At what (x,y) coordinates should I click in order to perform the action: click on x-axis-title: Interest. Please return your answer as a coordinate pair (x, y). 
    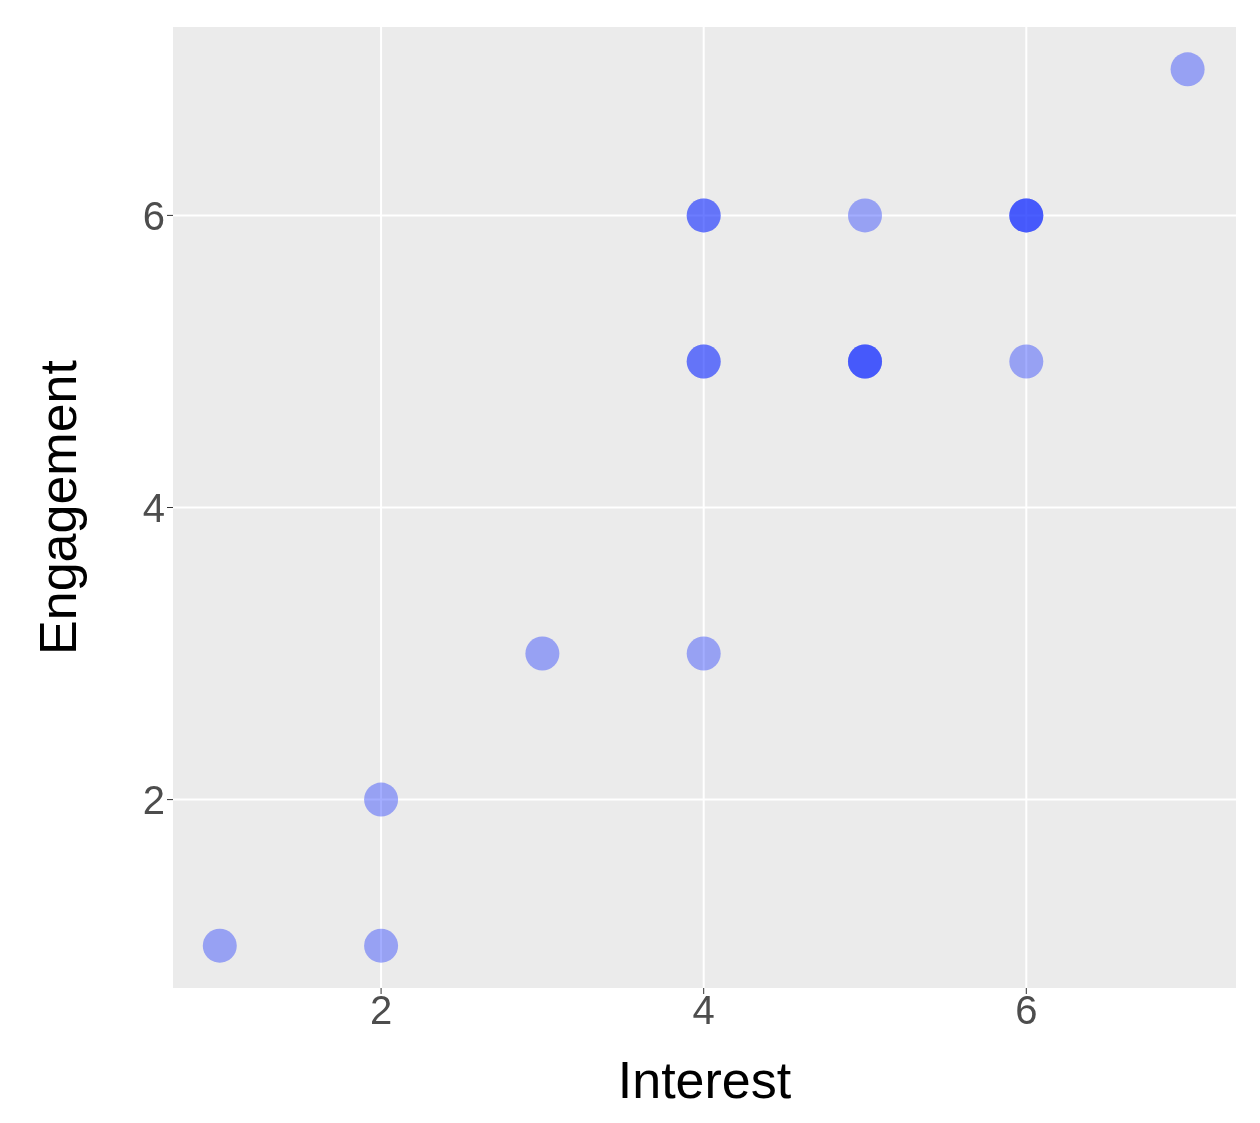
    Looking at the image, I should click on (704, 1080).